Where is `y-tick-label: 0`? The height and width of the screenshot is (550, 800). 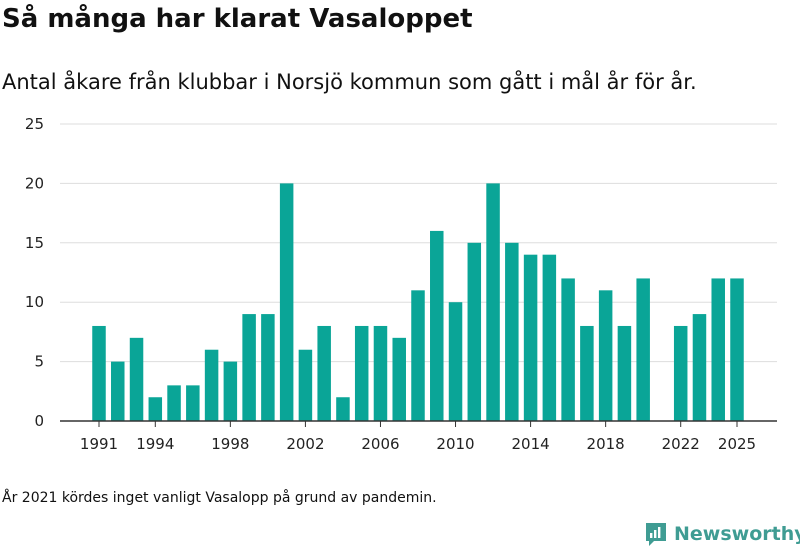
y-tick-label: 0 is located at coordinates (39, 421).